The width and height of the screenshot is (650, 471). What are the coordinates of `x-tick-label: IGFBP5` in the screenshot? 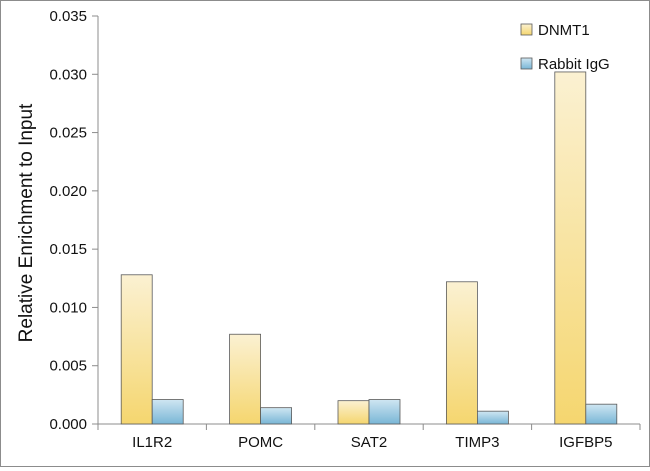 It's located at (585, 442).